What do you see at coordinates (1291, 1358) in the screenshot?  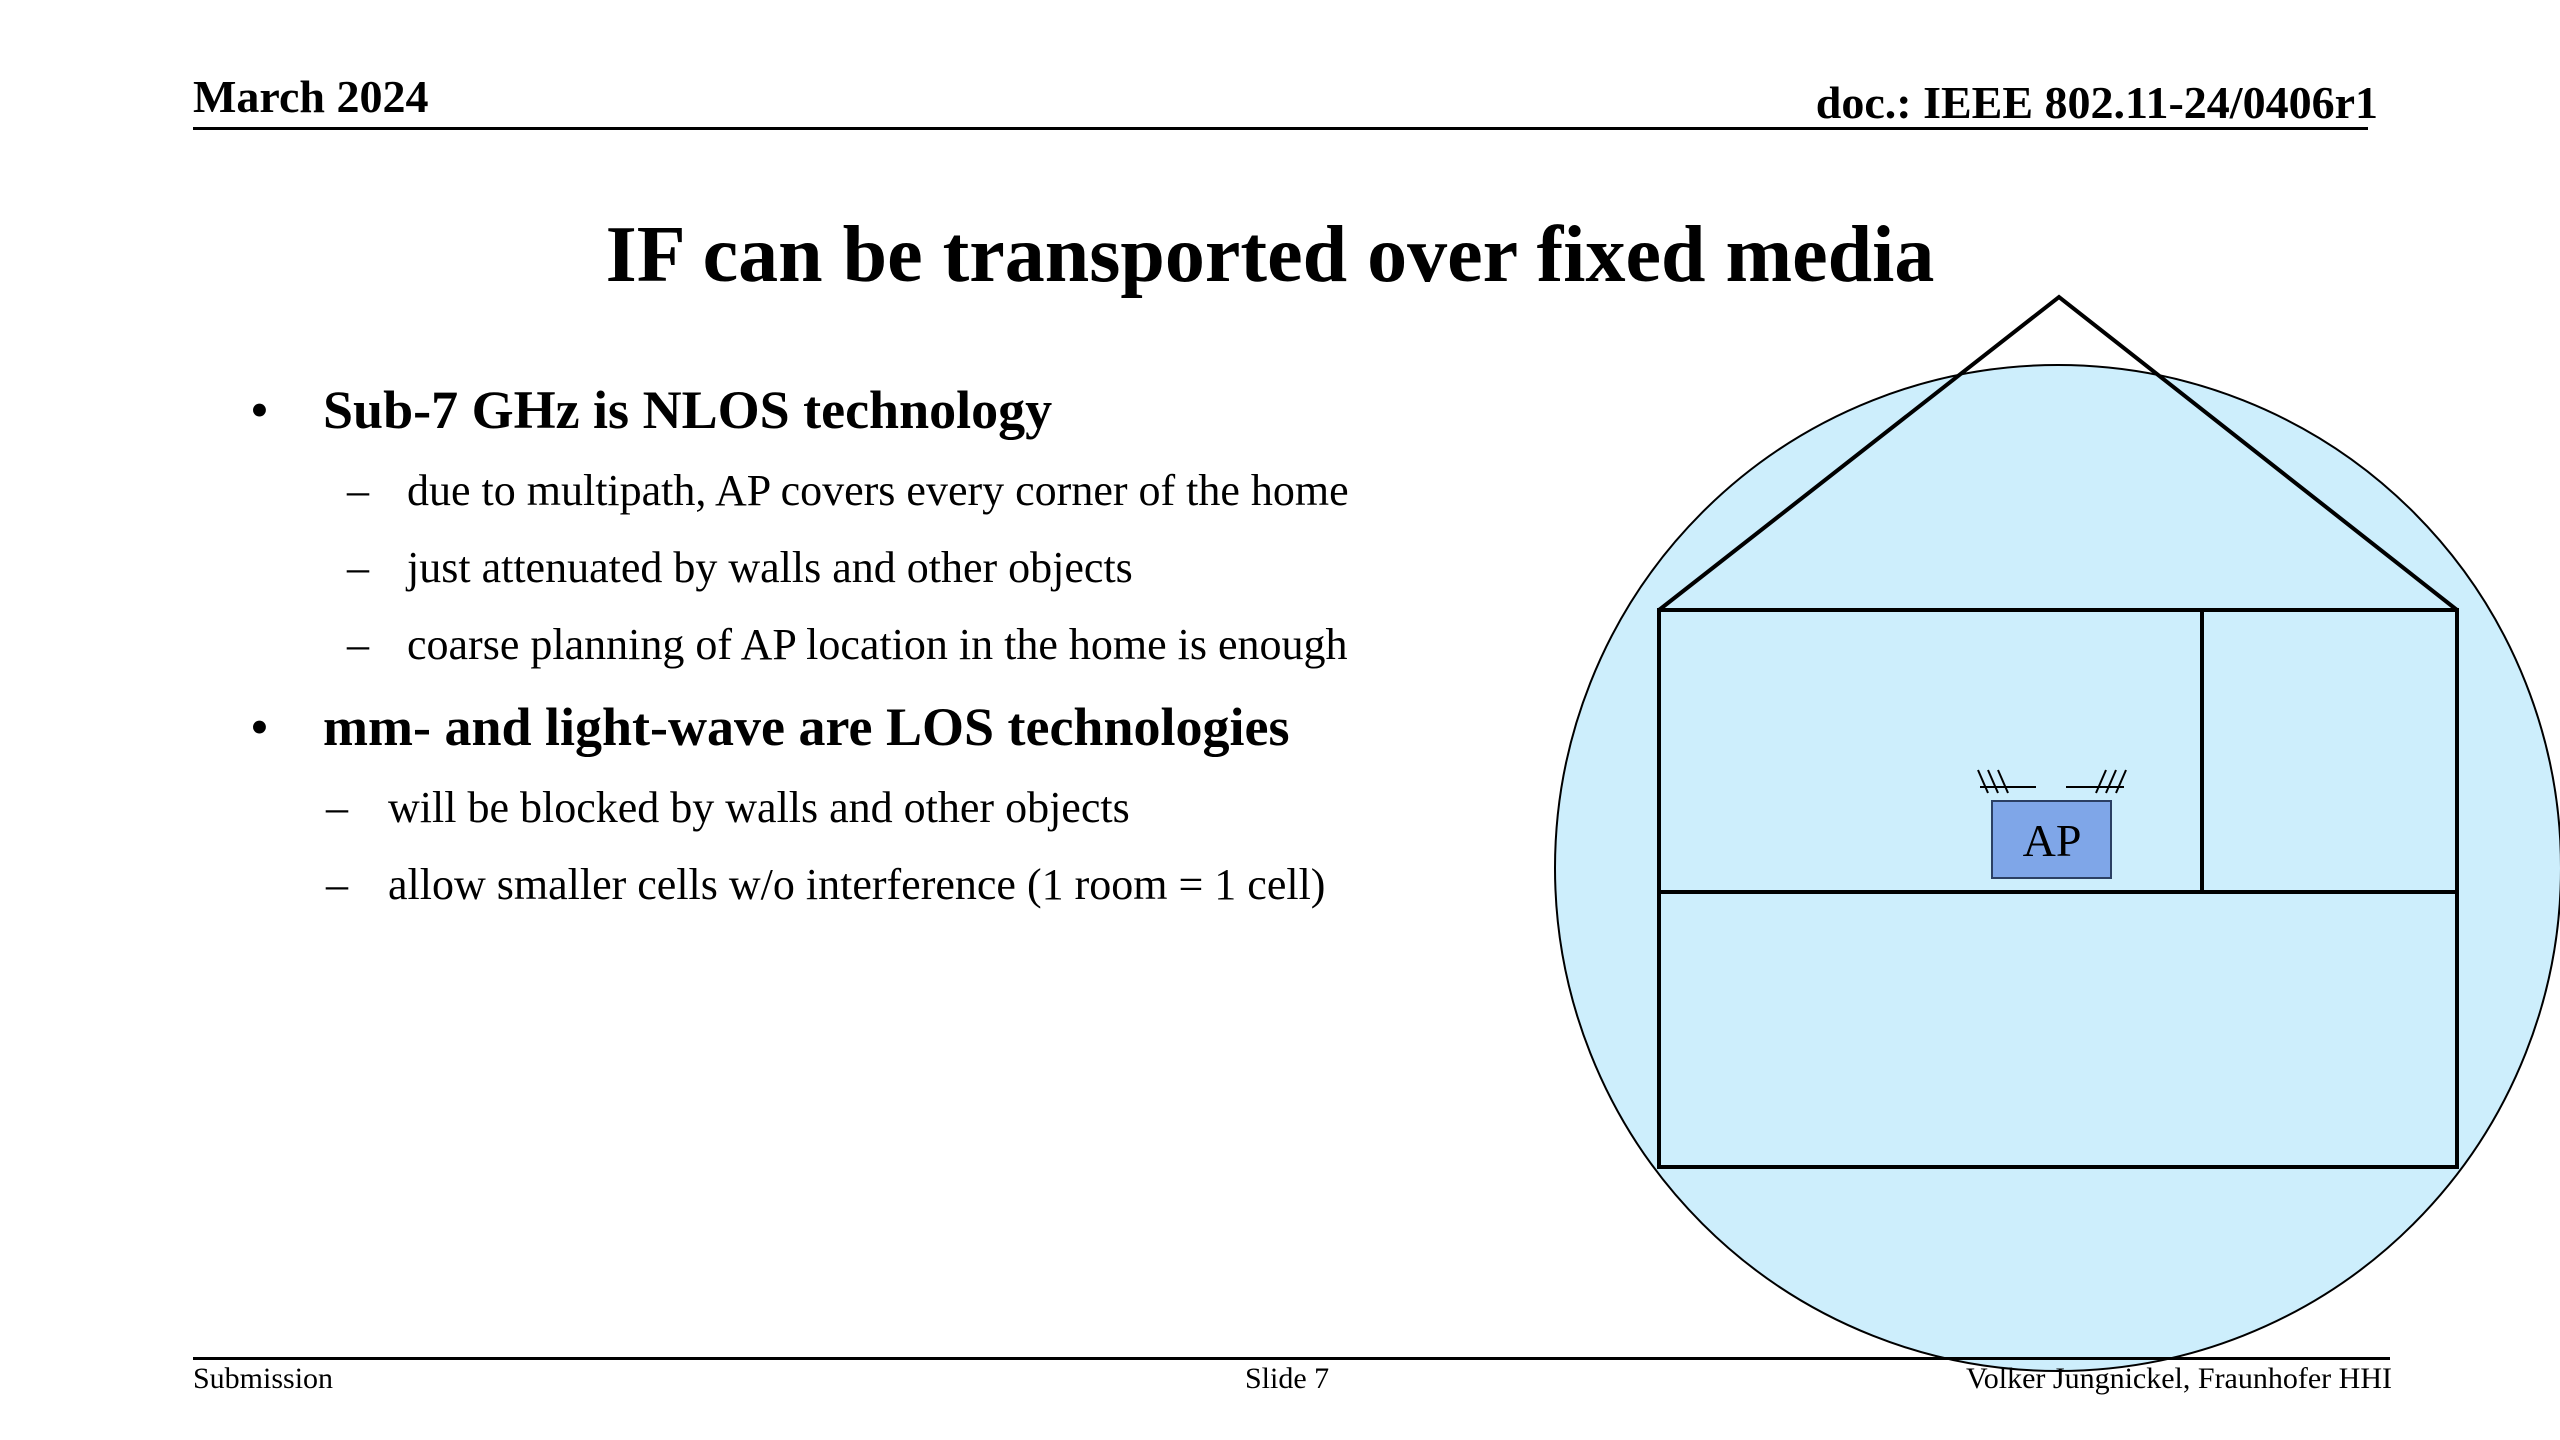 I see `footer-divider` at bounding box center [1291, 1358].